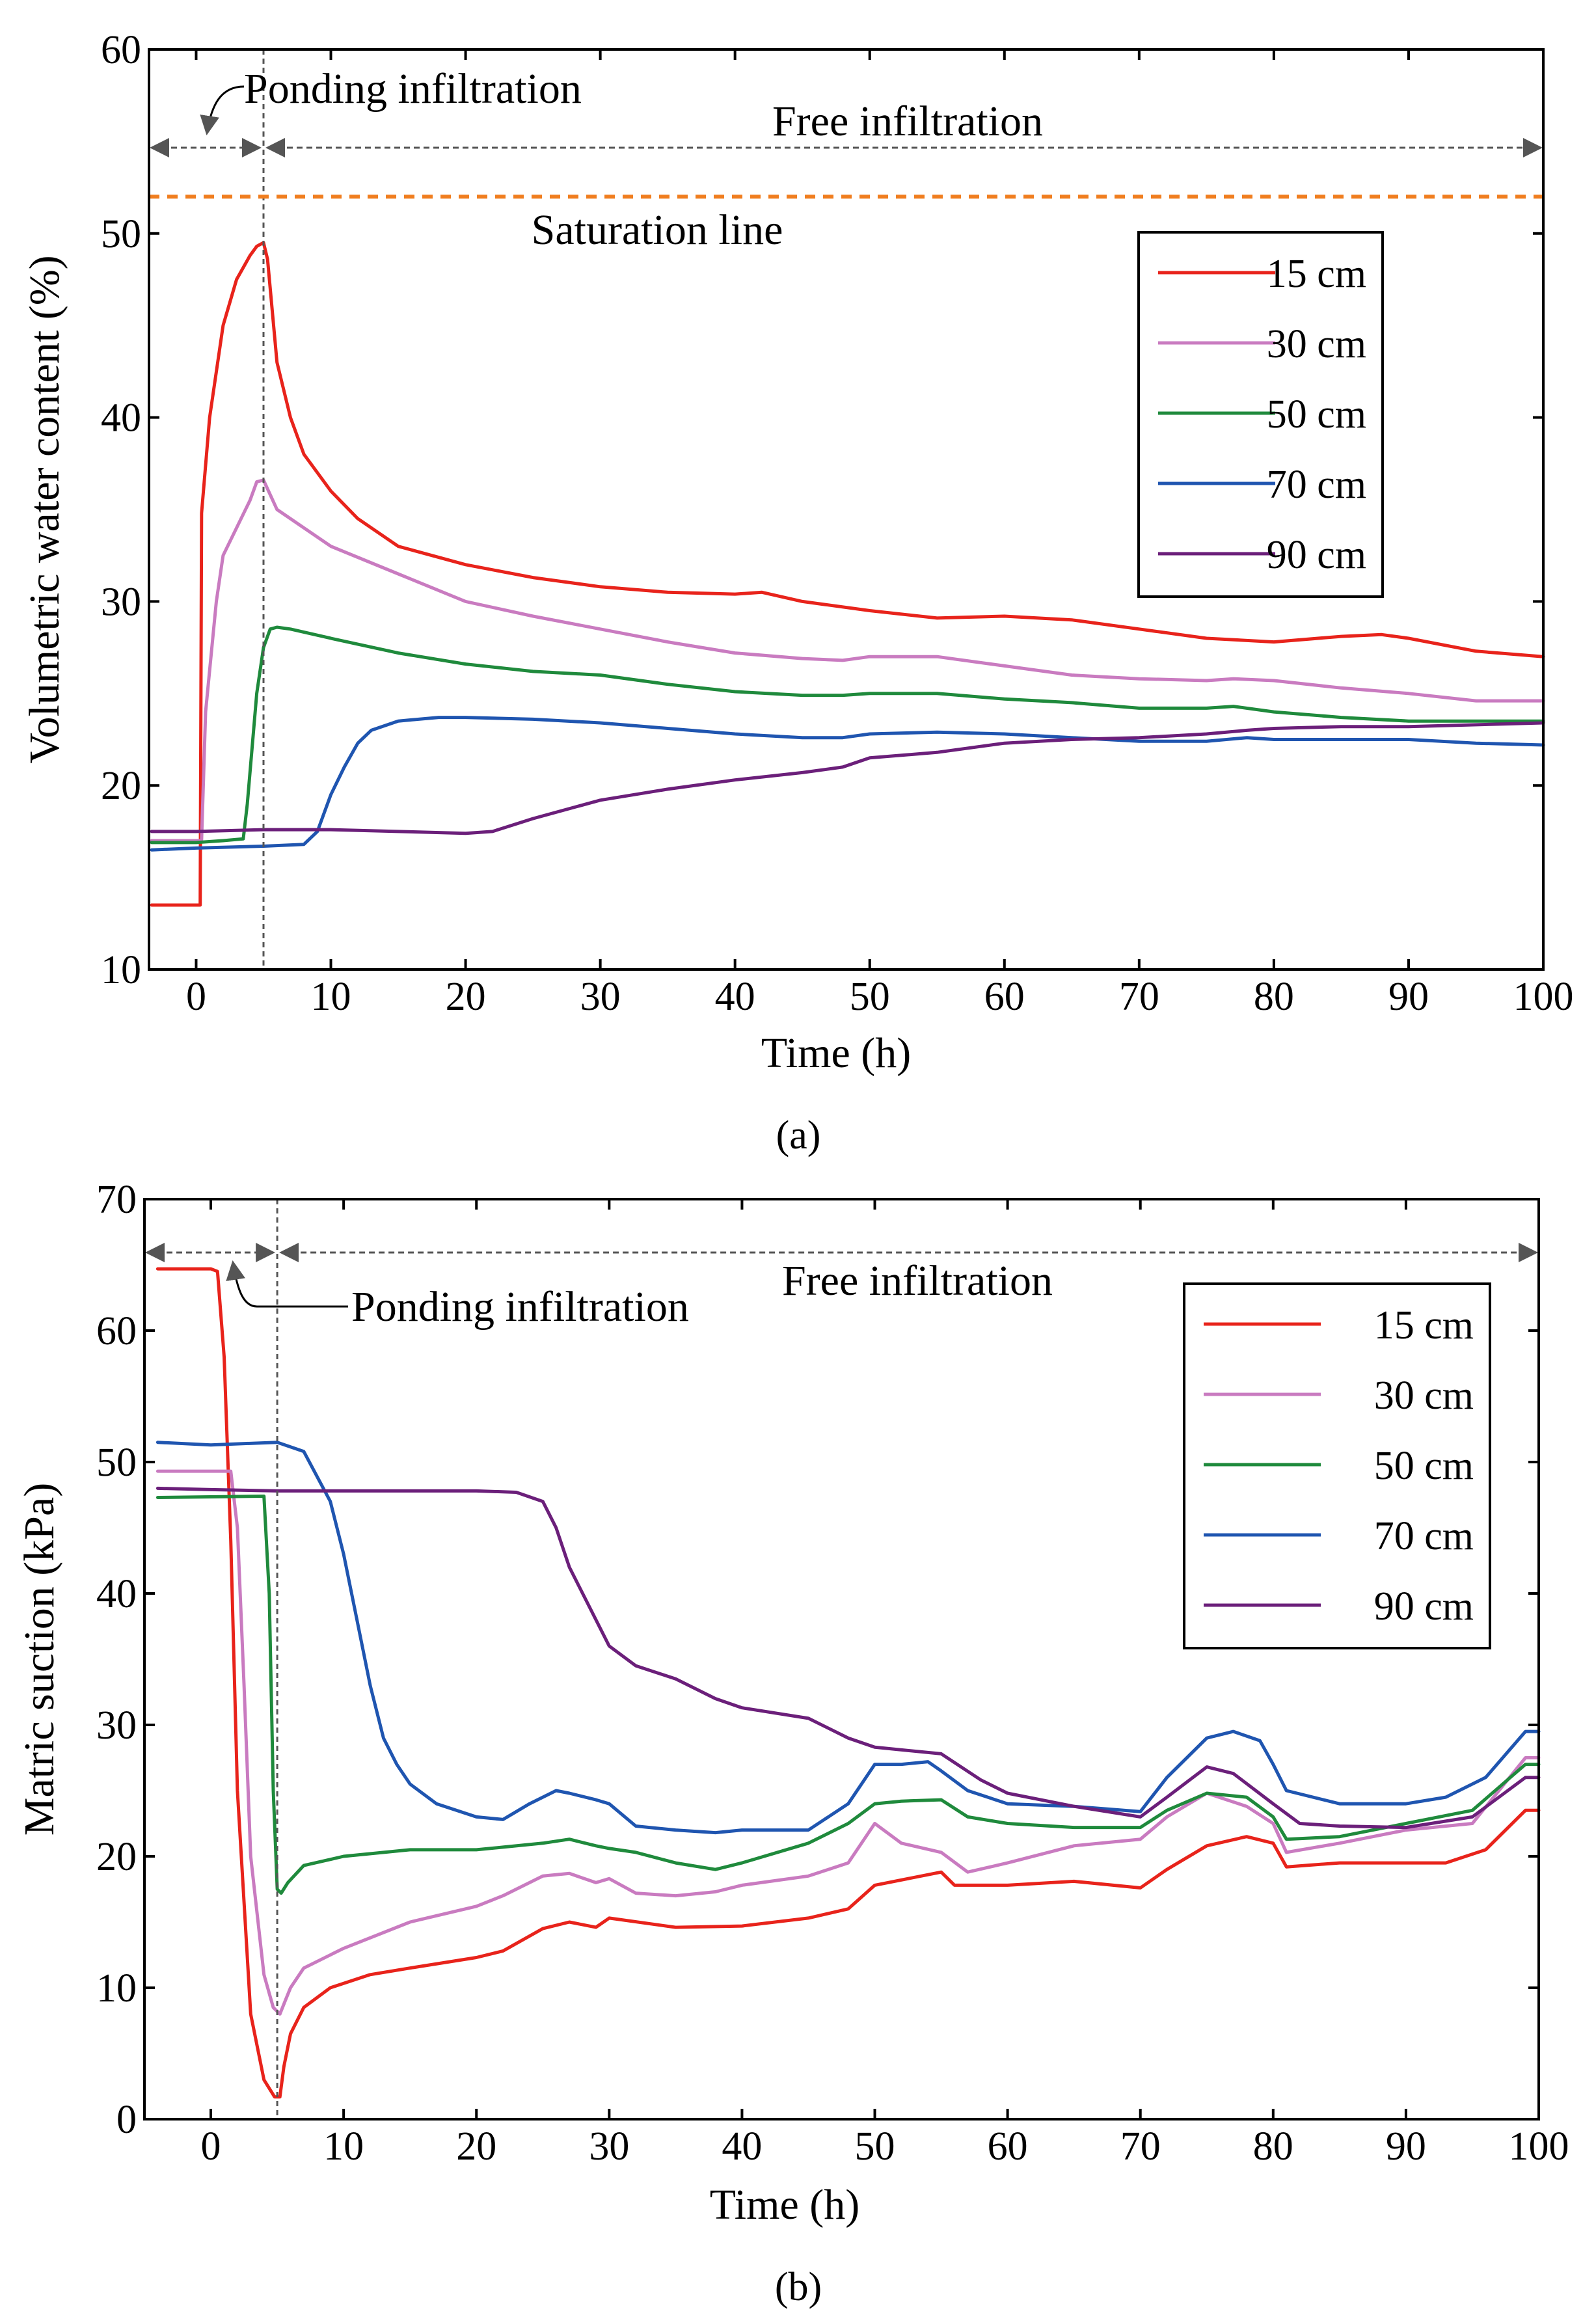  I want to click on panel-a-legend: 15 cm 30 cm 50 cm 70 cm 90 cm, so click(1260, 414).